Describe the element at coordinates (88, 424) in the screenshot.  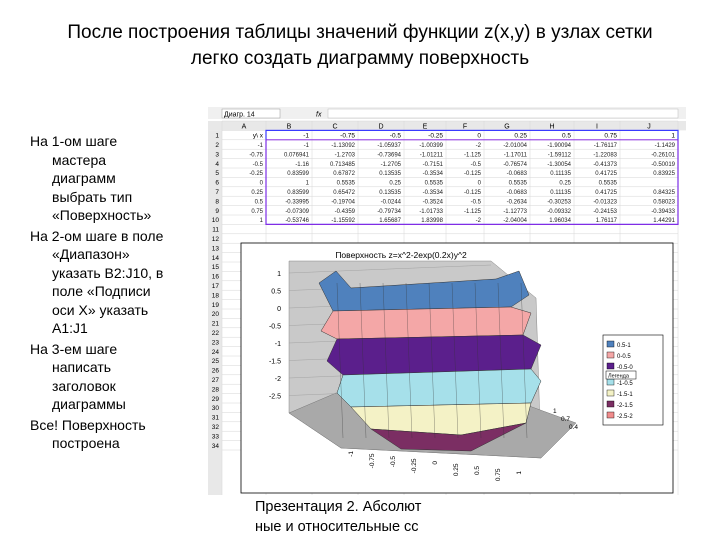
I see `instruction-first-line: Все! Поверхность` at that location.